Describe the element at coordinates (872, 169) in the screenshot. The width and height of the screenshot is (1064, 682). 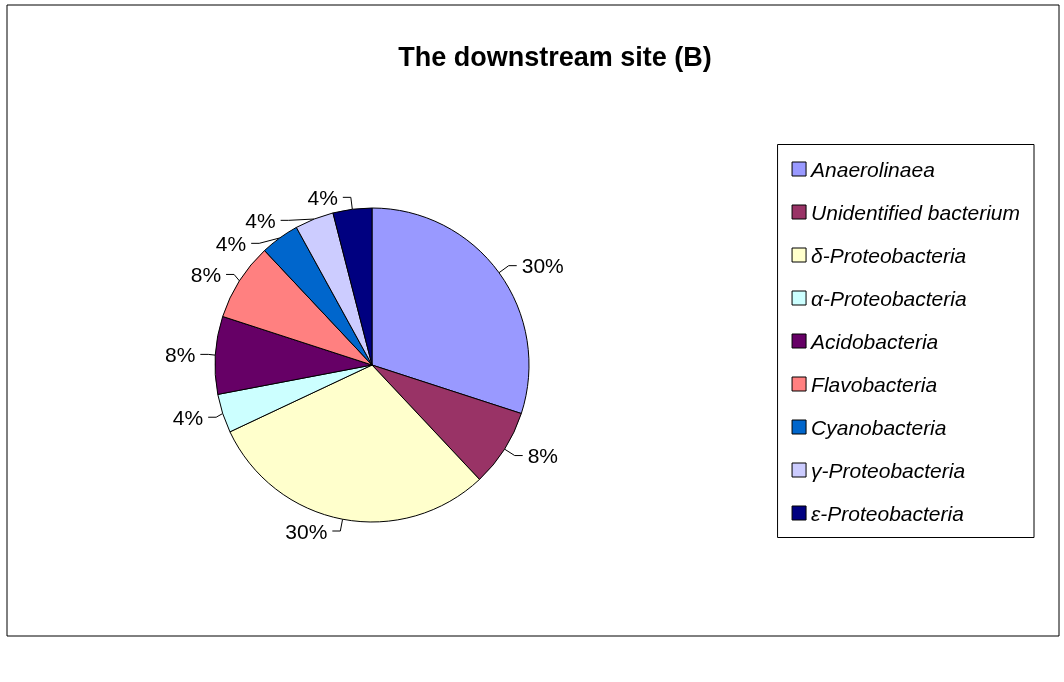
I see `legend-label: Anaerolinaea` at that location.